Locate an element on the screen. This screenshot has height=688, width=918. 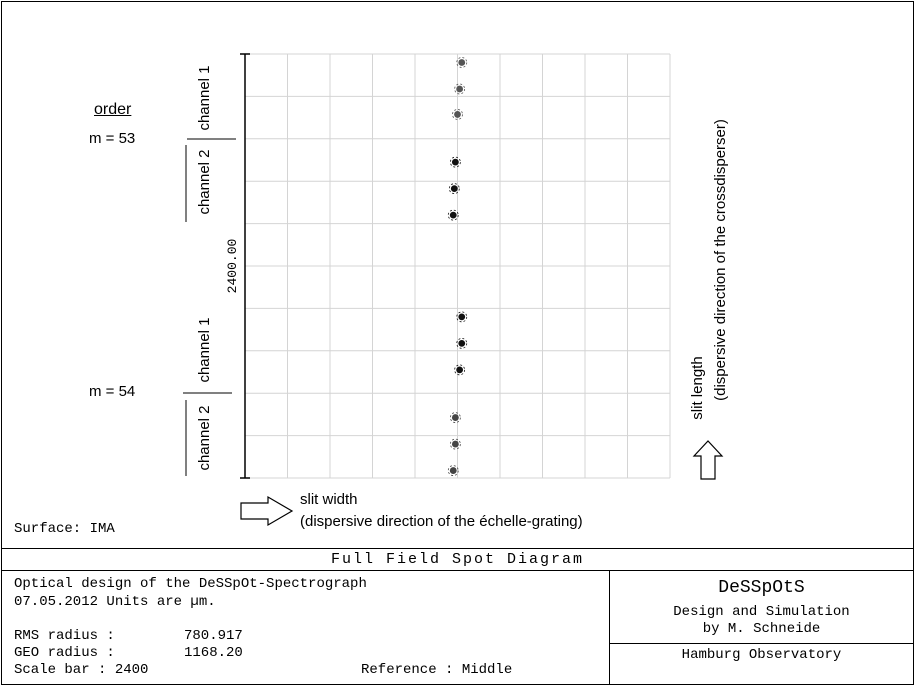
footer-title-rule is located at coordinates (457, 570).